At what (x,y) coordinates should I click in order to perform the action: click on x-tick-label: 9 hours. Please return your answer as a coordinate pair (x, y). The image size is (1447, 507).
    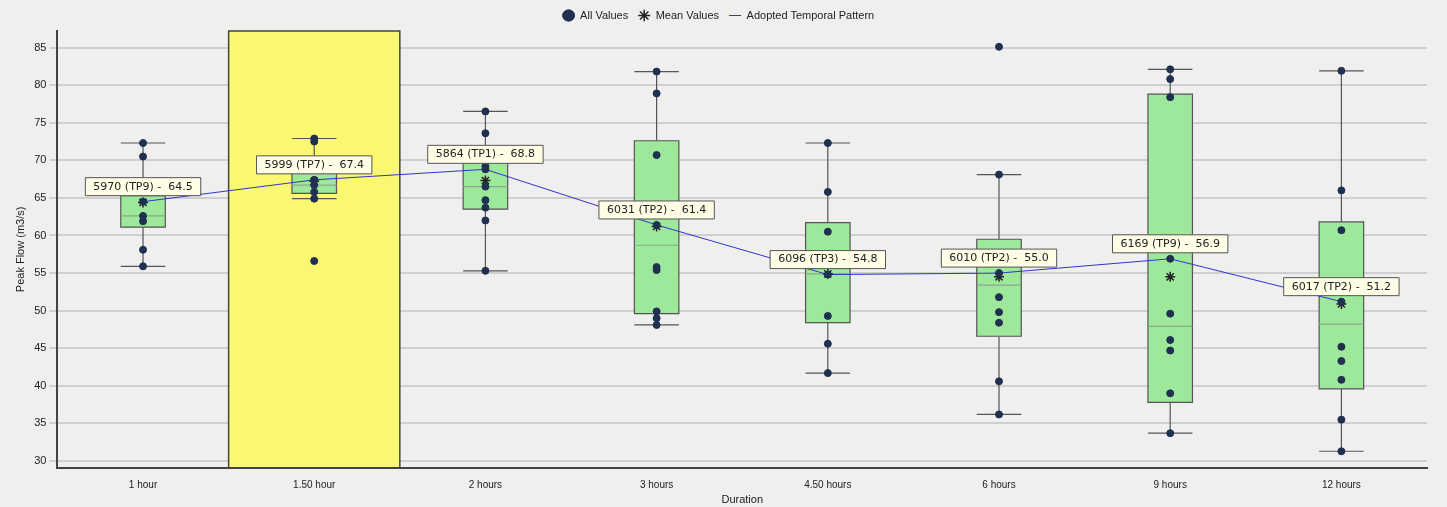
    Looking at the image, I should click on (1170, 484).